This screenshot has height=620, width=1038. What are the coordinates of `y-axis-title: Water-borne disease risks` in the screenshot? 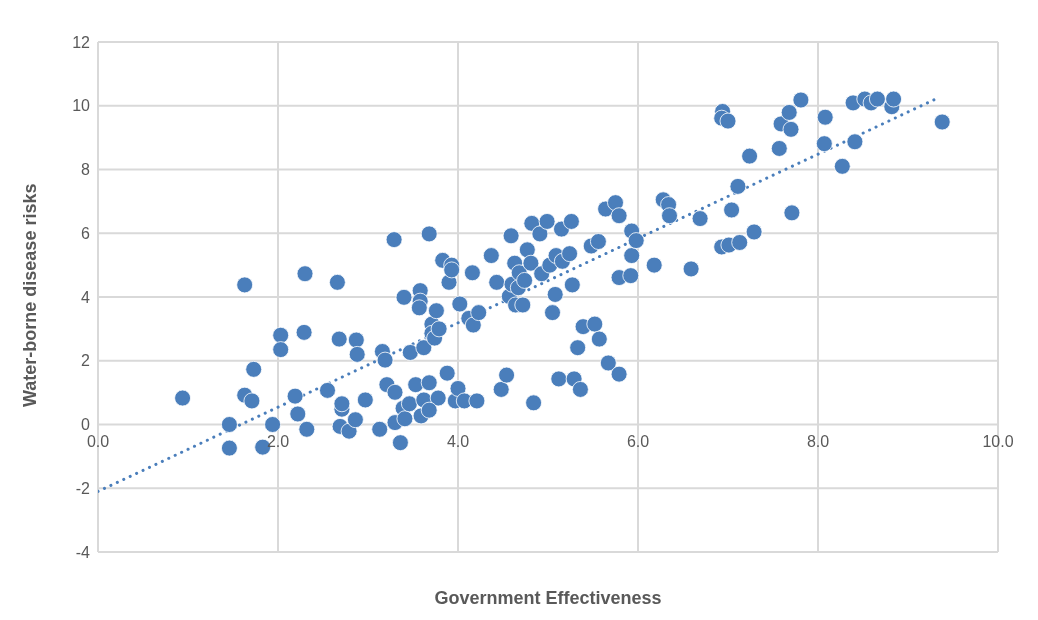 It's located at (30, 295).